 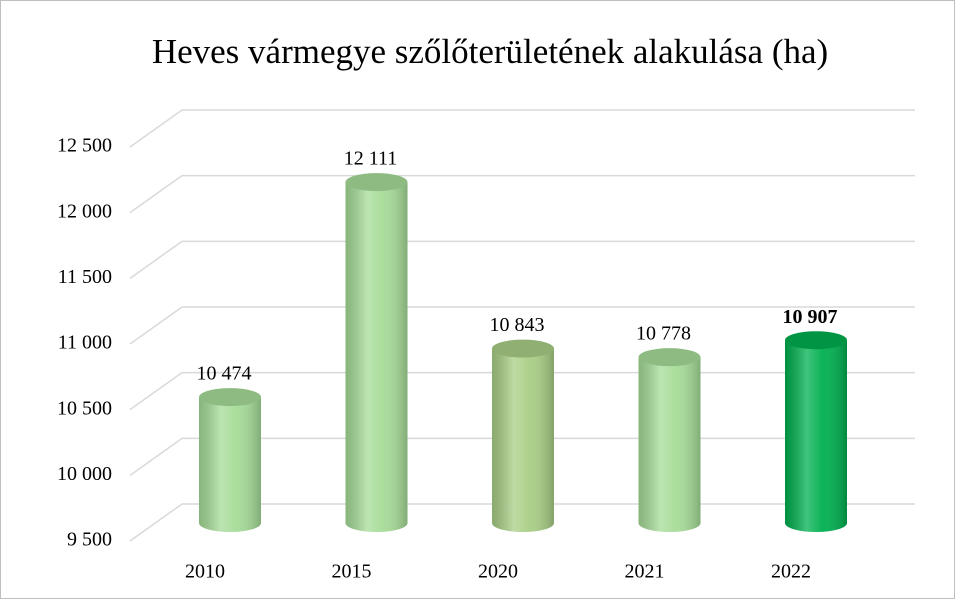 I want to click on x-tick-label: 2015, so click(x=352, y=572).